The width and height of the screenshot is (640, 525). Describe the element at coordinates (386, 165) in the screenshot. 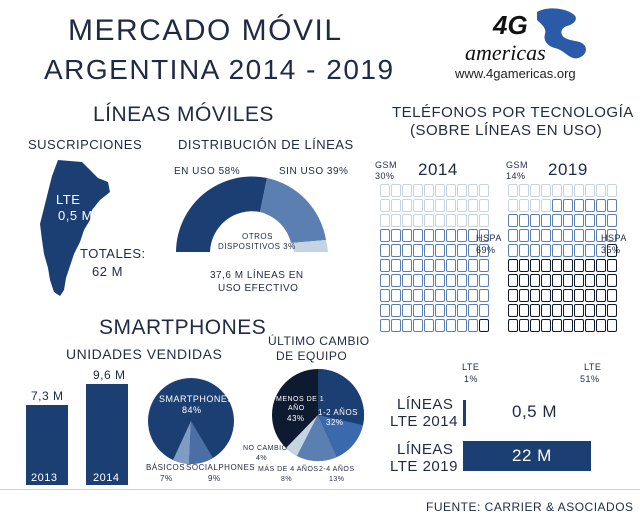

I see `gsm-2014-label: GSM` at that location.